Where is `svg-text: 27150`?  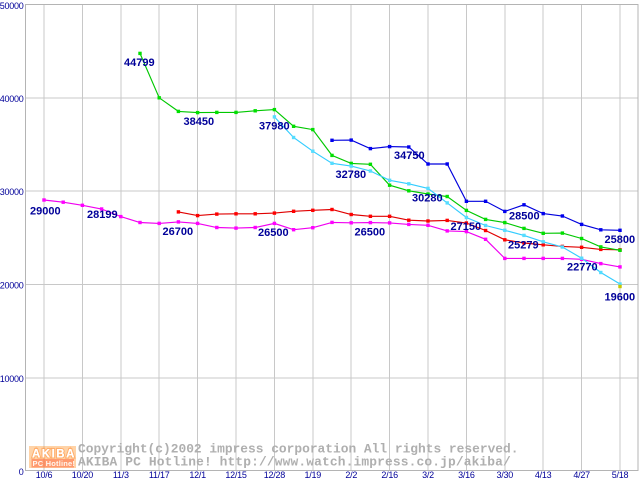
svg-text: 27150 is located at coordinates (466, 227).